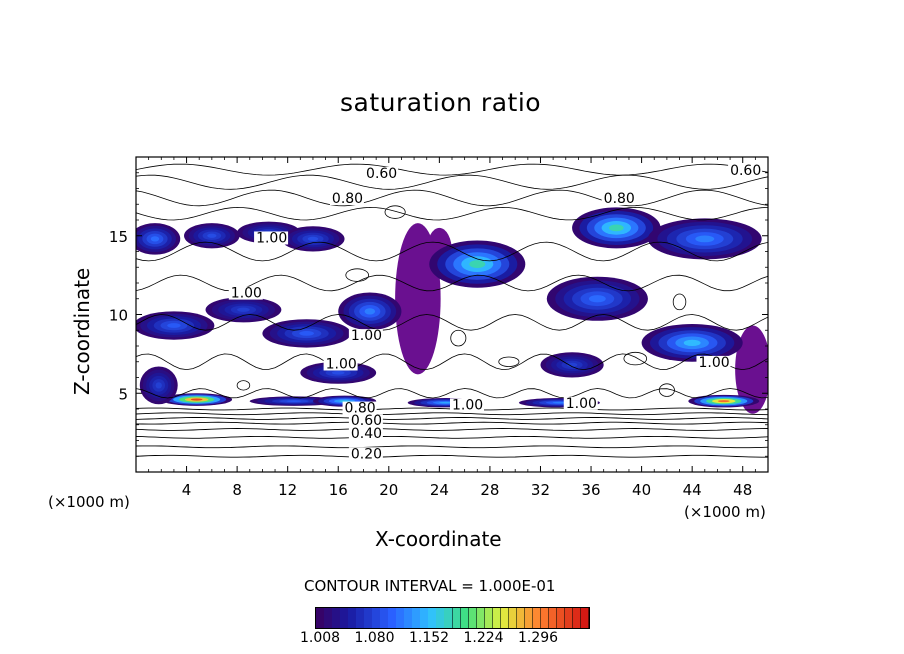 The image size is (904, 654). Describe the element at coordinates (452, 437) in the screenshot. I see `contour-line-0.40` at that location.